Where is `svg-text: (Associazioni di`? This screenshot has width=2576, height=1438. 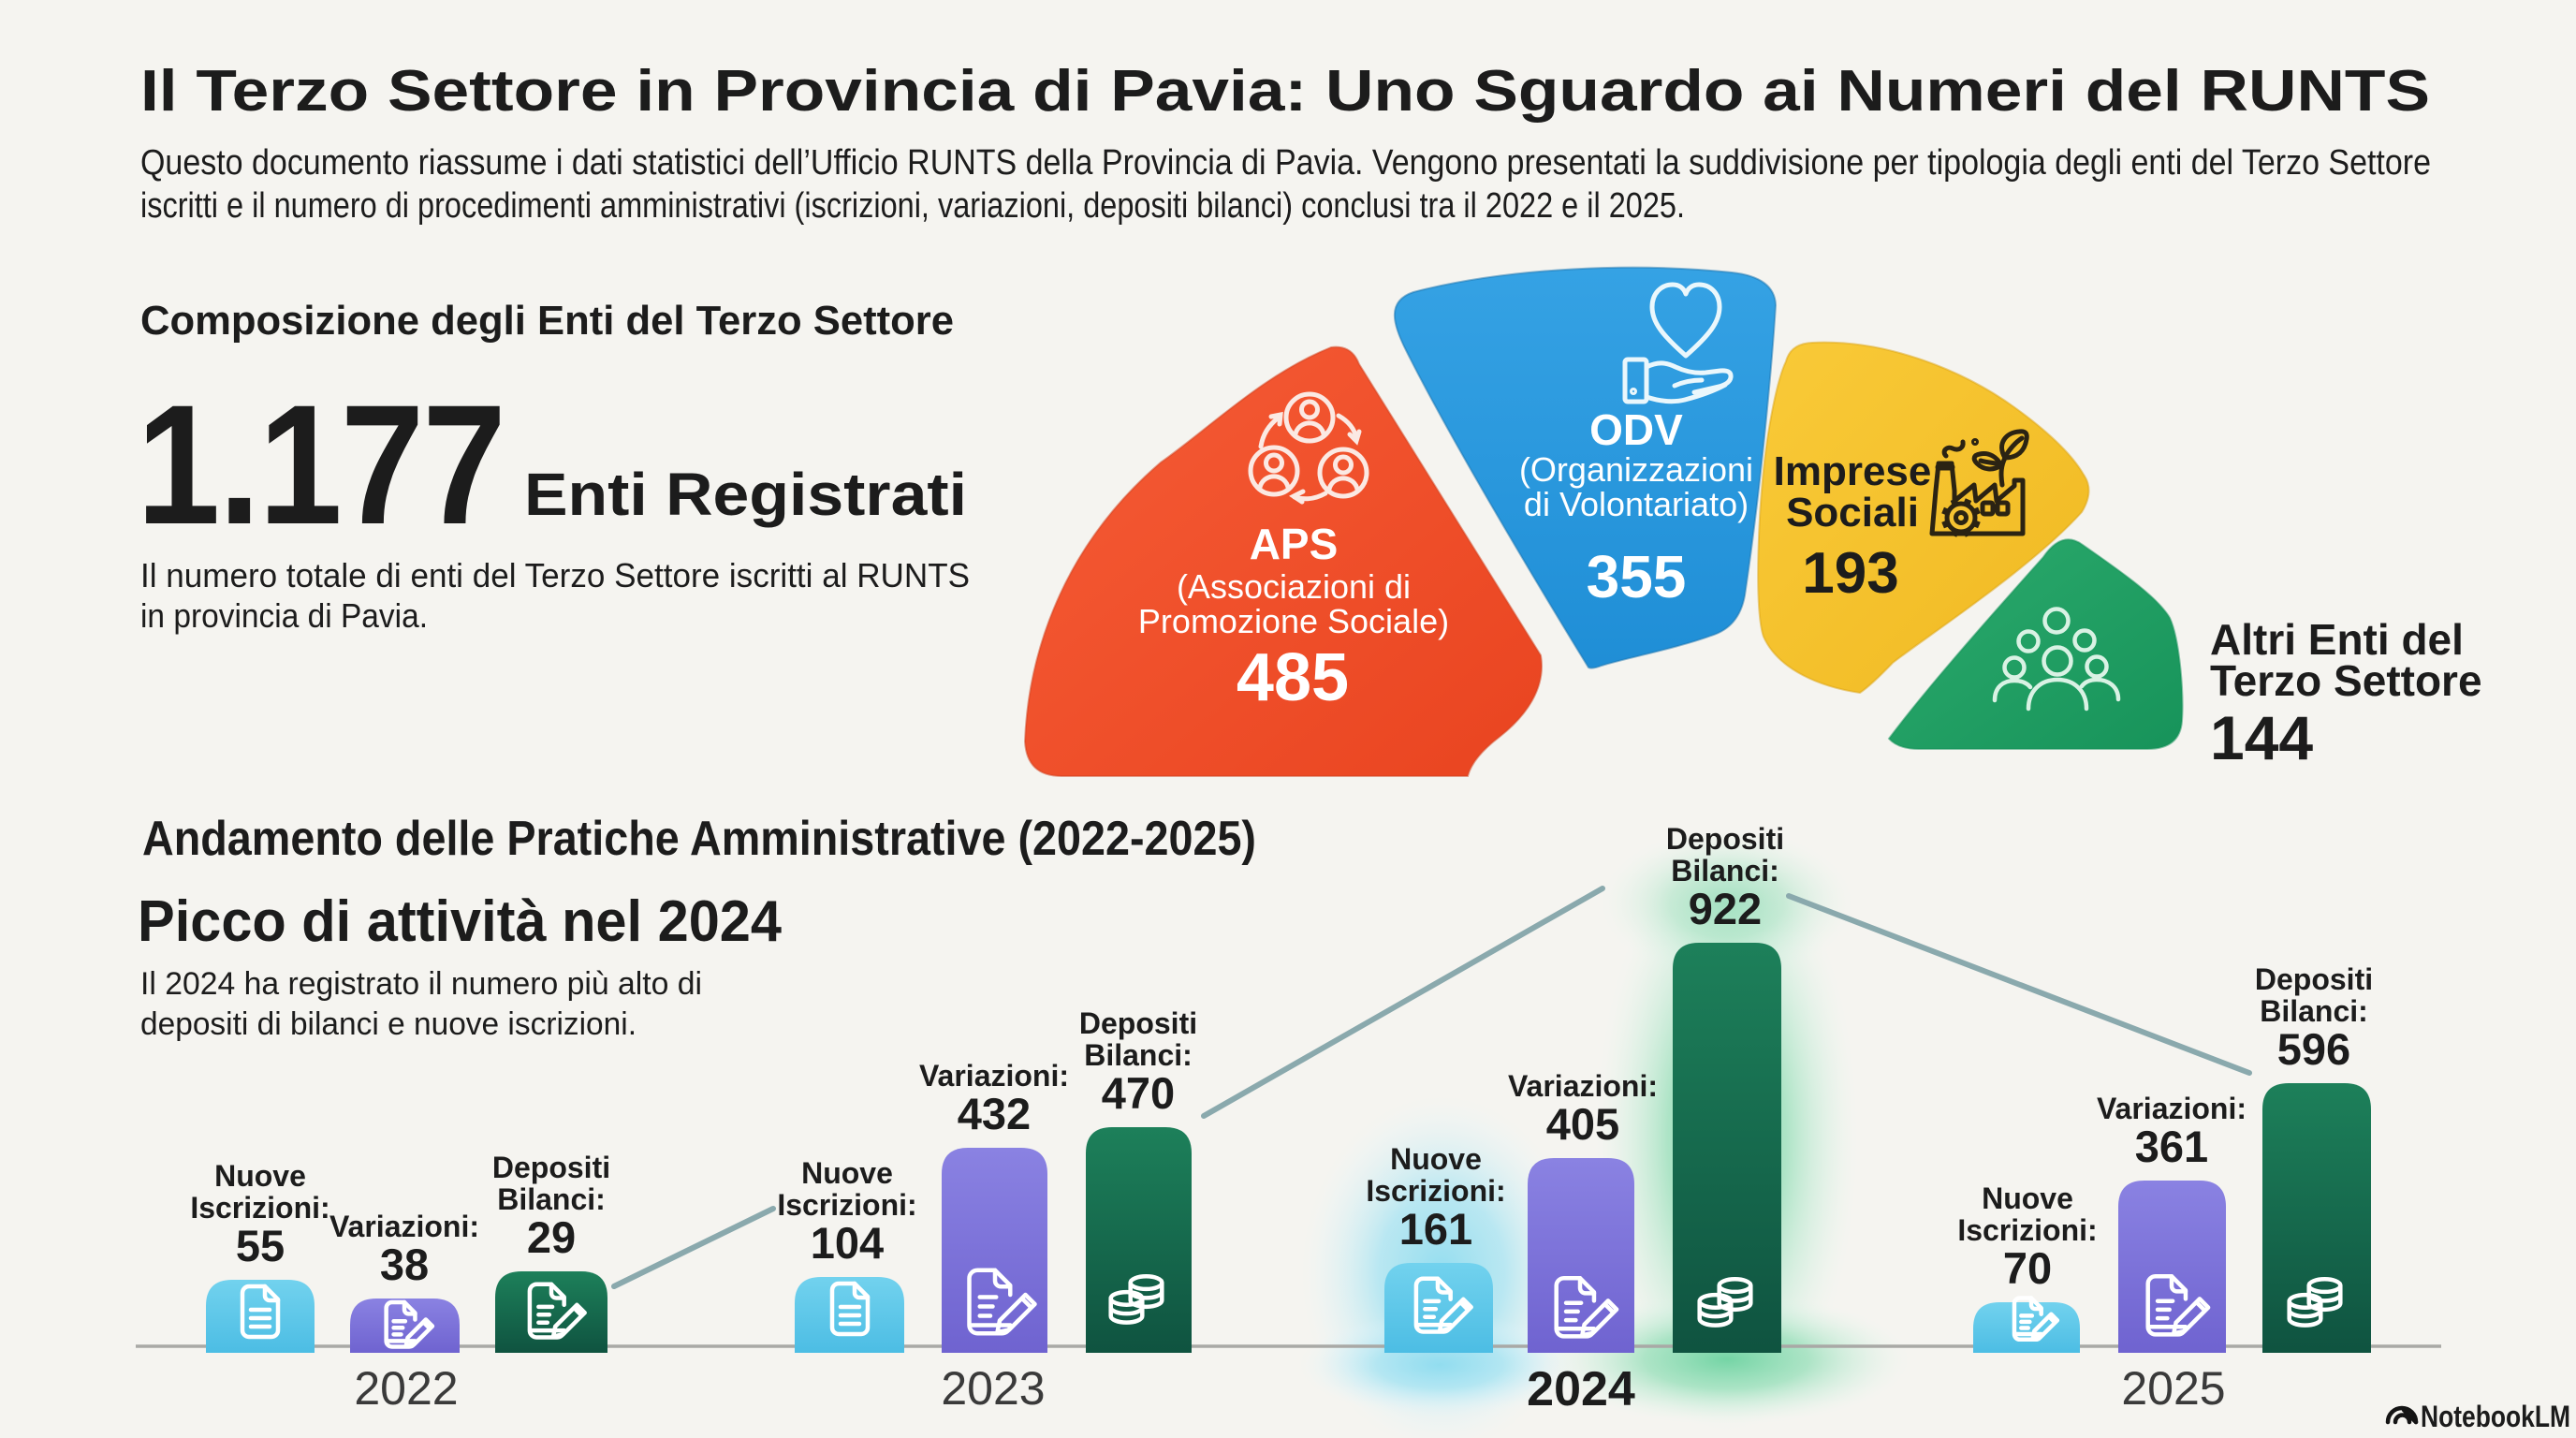
svg-text: (Associazioni di is located at coordinates (1294, 586).